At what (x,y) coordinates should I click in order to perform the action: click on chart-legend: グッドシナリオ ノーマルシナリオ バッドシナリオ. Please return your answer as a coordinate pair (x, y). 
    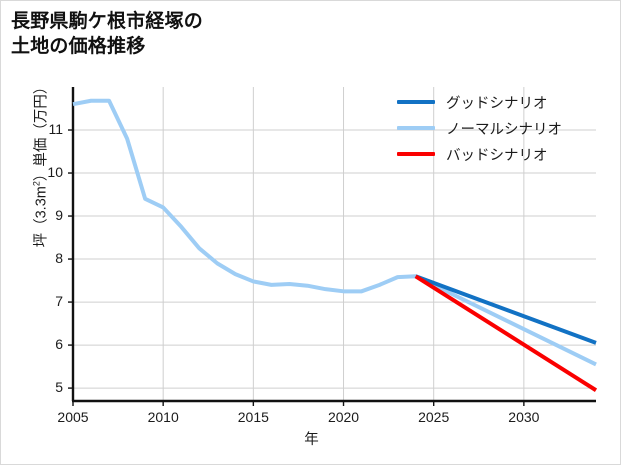
    Looking at the image, I should click on (502, 128).